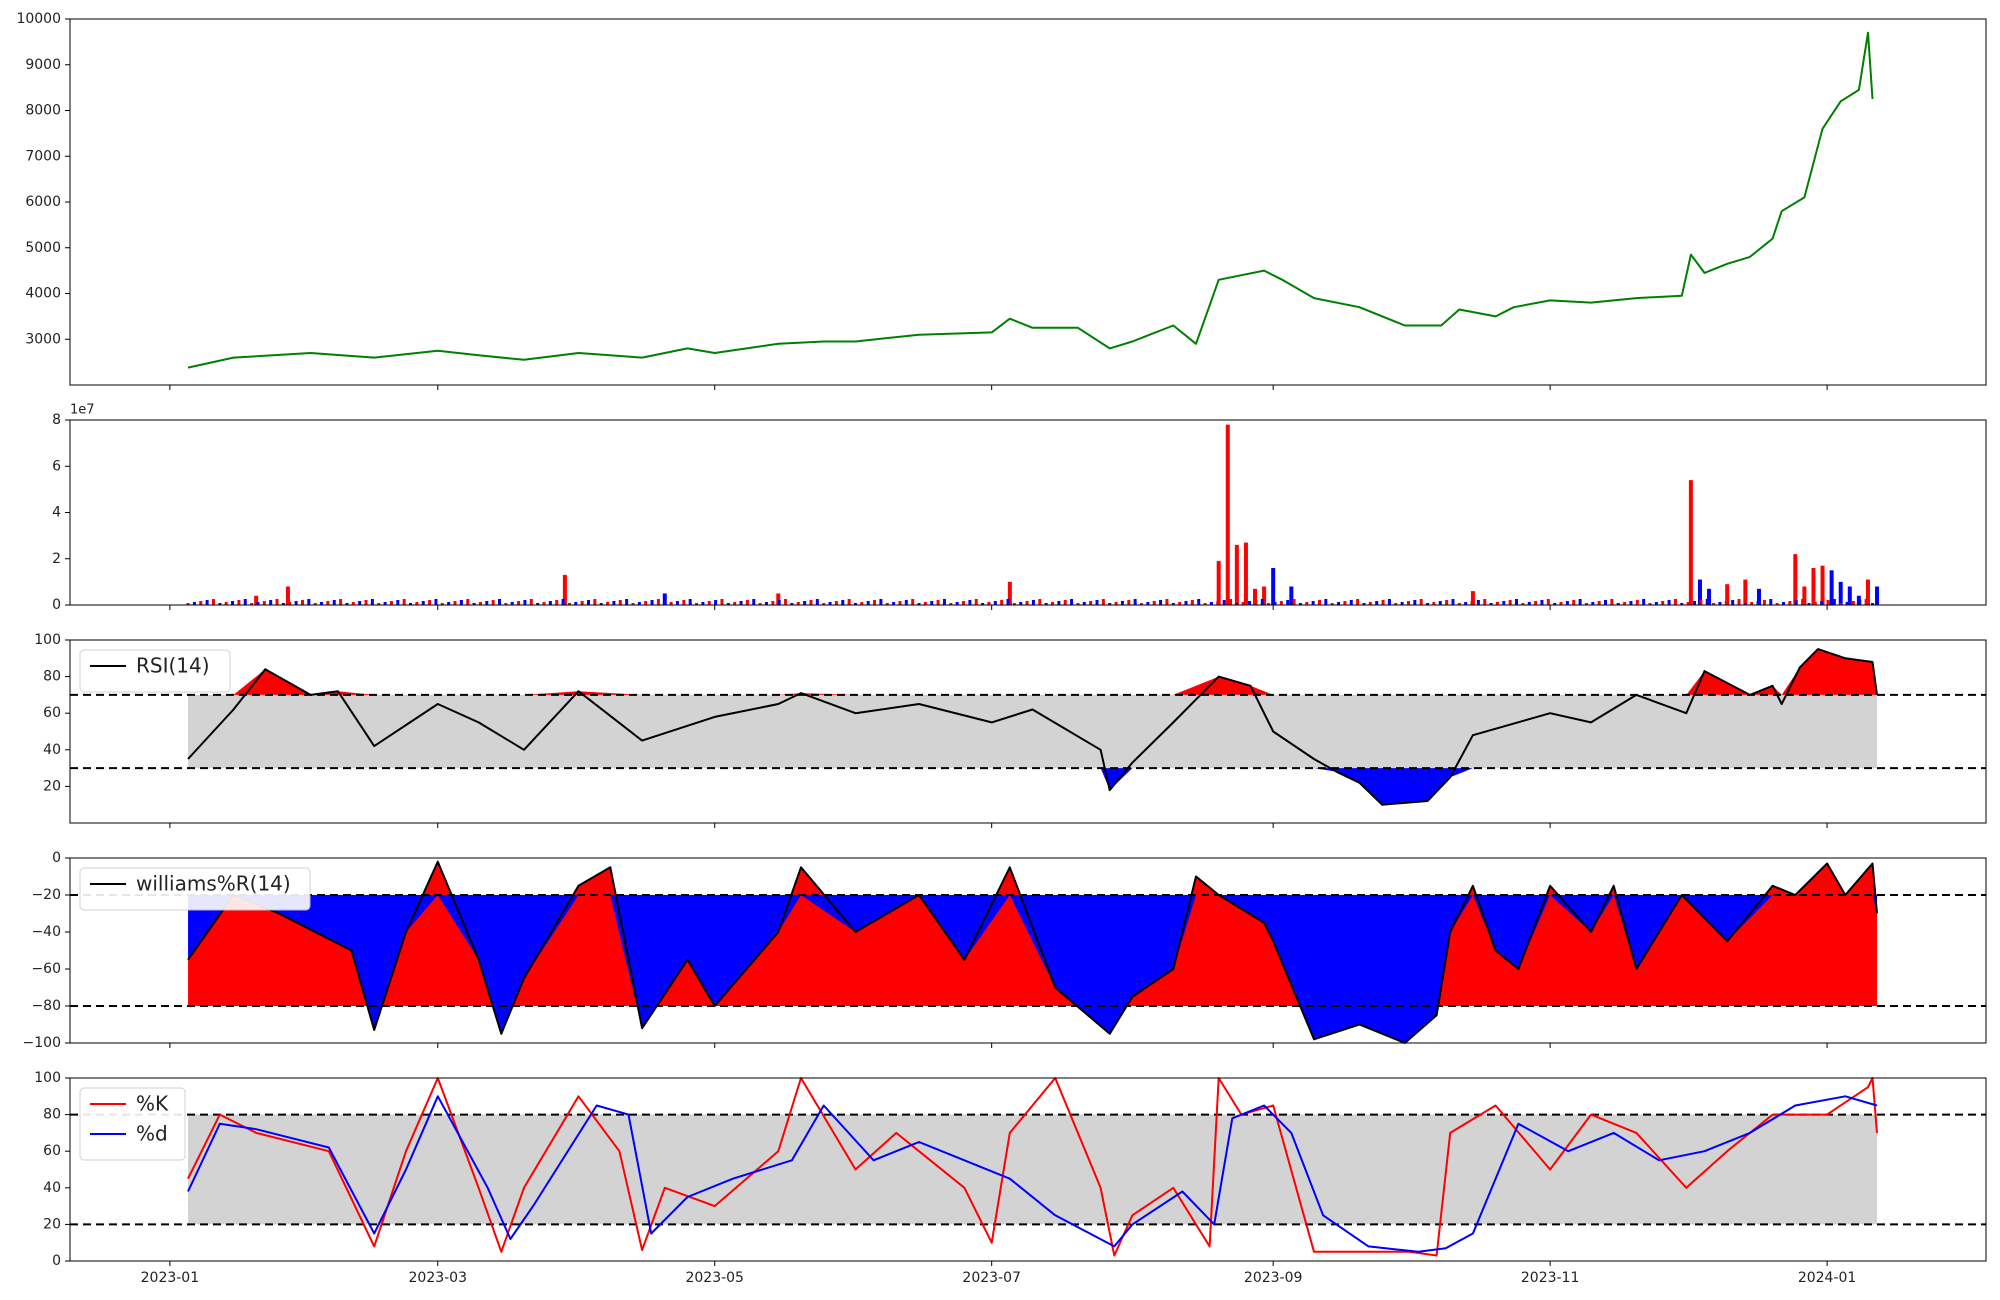  Describe the element at coordinates (43, 294) in the screenshot. I see `y-tick-label: 4000` at that location.